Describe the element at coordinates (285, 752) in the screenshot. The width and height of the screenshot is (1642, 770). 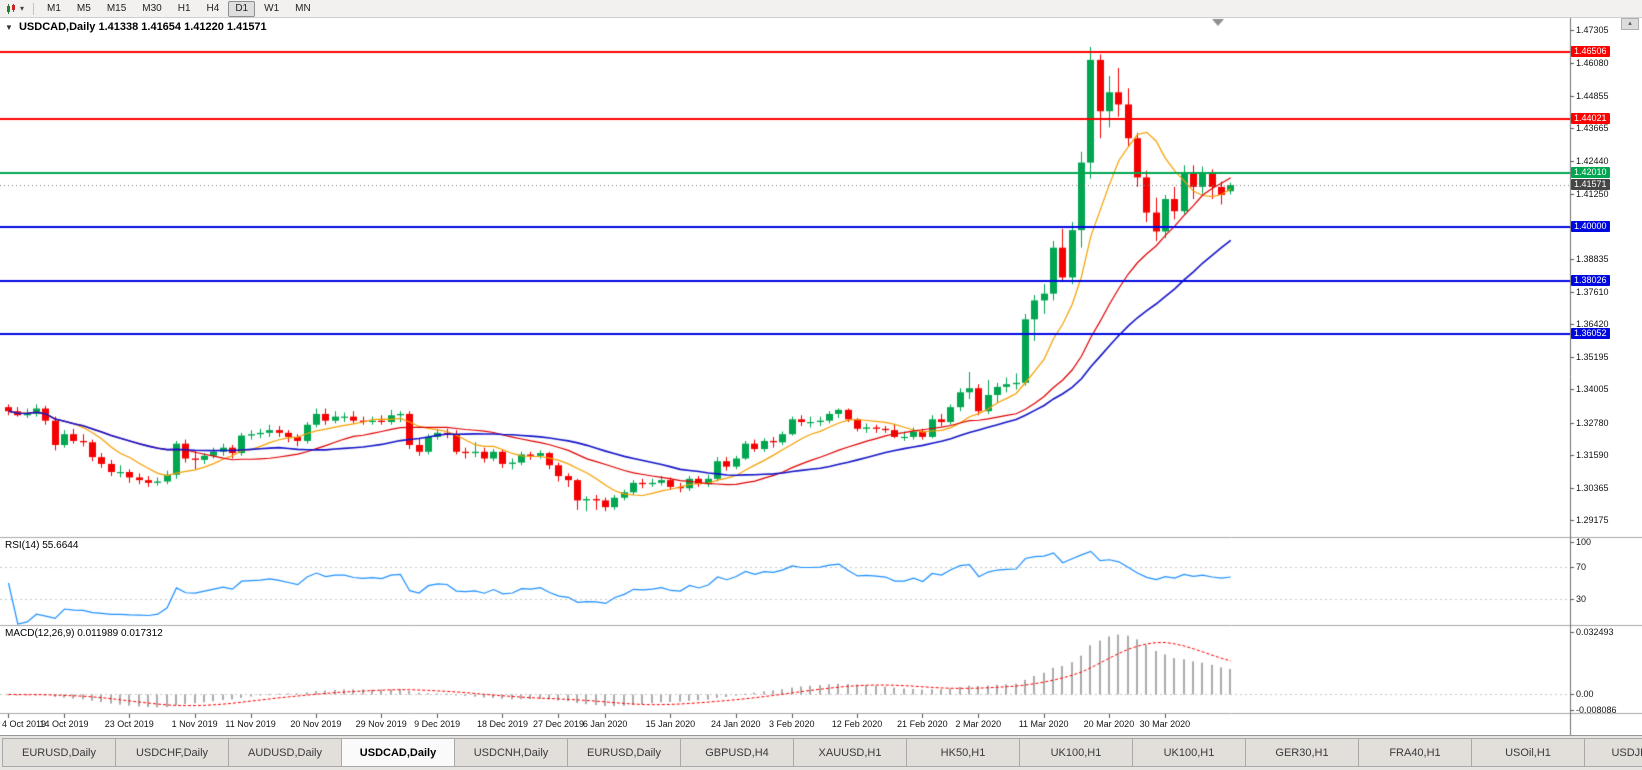
I see `chart-tab: AUDUSD,Daily` at that location.